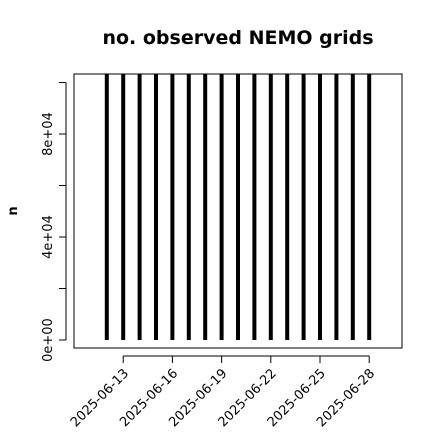 This screenshot has width=440, height=440. What do you see at coordinates (48, 340) in the screenshot?
I see `y-tick-label: 0e+00` at bounding box center [48, 340].